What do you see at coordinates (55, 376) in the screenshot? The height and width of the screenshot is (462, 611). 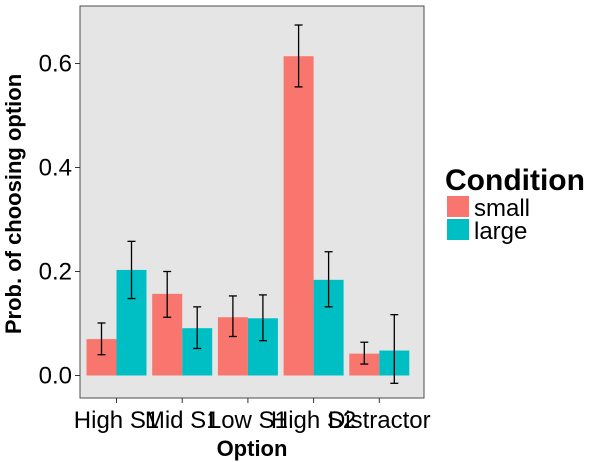 I see `y-tick-label: 0.0` at bounding box center [55, 376].